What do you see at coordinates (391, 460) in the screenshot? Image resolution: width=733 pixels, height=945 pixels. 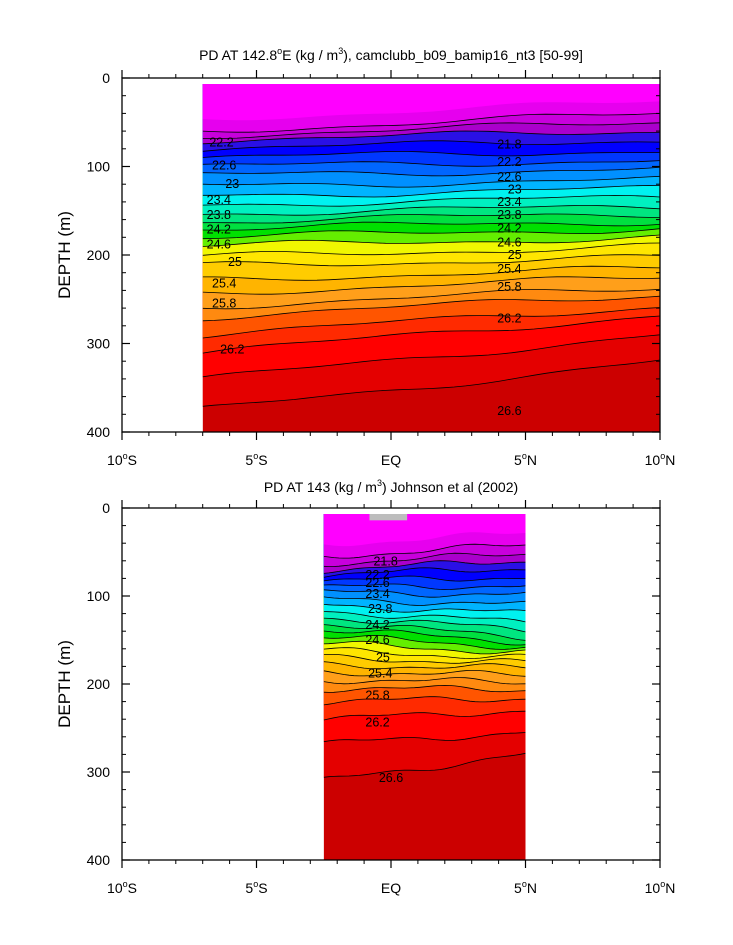 I see `x-tick-label: EQ` at bounding box center [391, 460].